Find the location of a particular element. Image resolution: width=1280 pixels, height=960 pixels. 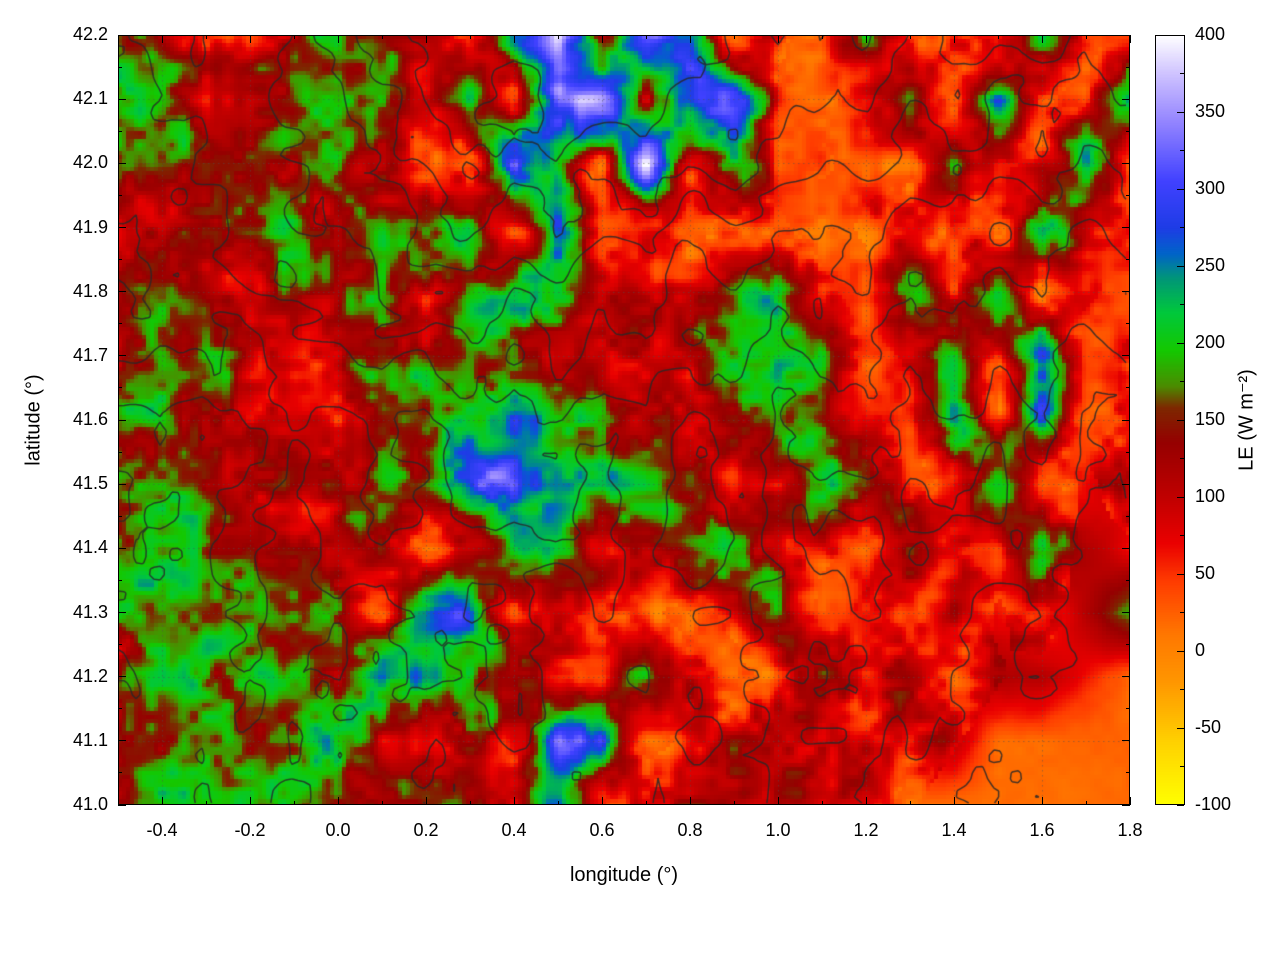

y-tick-label: 41.2 is located at coordinates (90, 675).